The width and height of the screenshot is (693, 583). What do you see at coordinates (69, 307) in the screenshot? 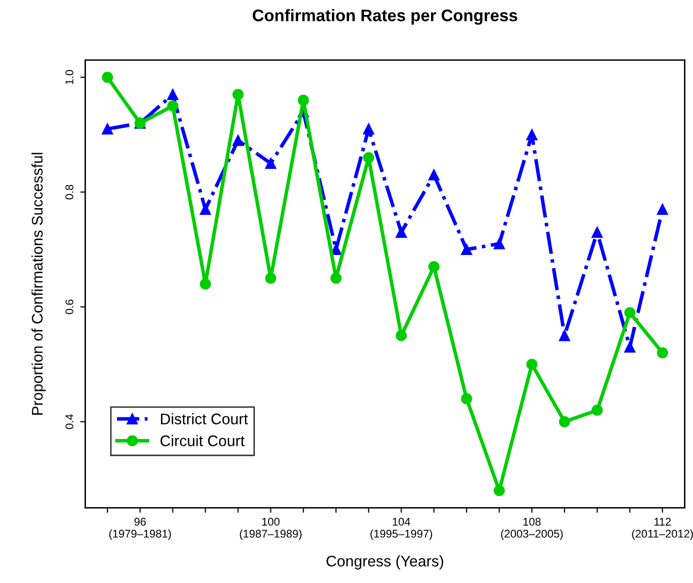
I see `y-tick-label: 0.6` at bounding box center [69, 307].